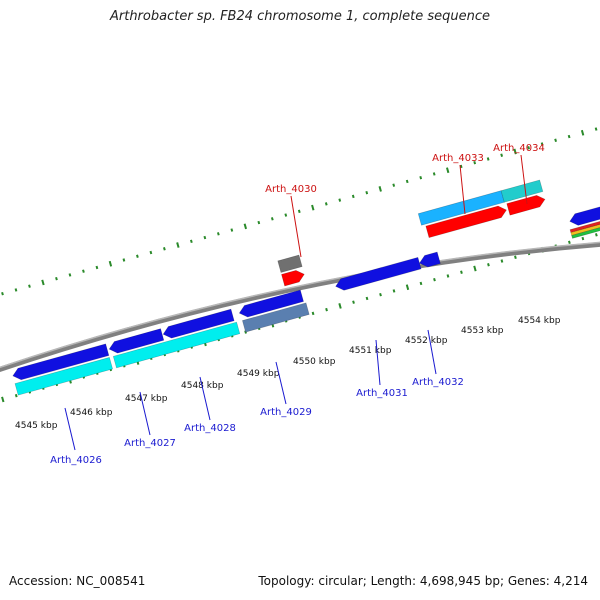 The width and height of the screenshot is (600, 600). What do you see at coordinates (382, 393) in the screenshot?
I see `gene-label-arth-4031: Arth_4031` at bounding box center [382, 393].